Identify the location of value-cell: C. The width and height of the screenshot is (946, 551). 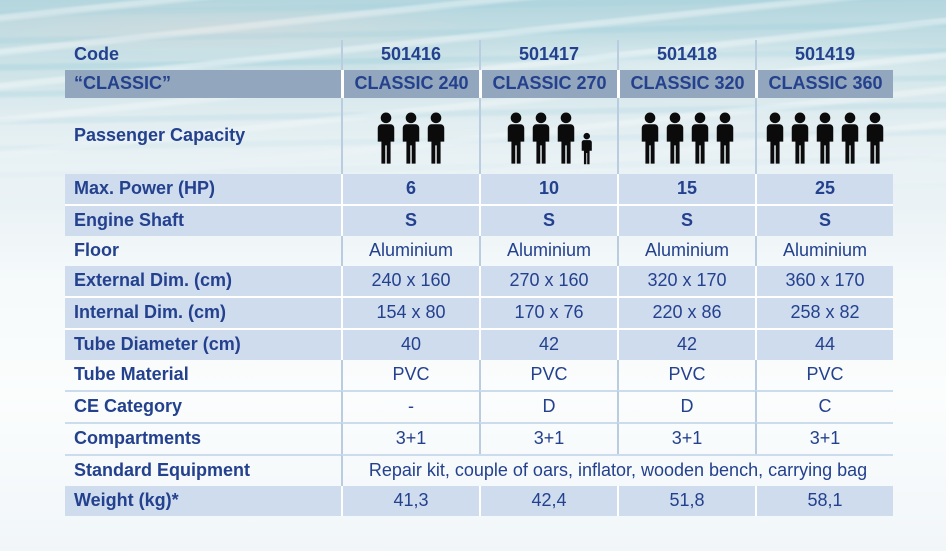
(824, 406).